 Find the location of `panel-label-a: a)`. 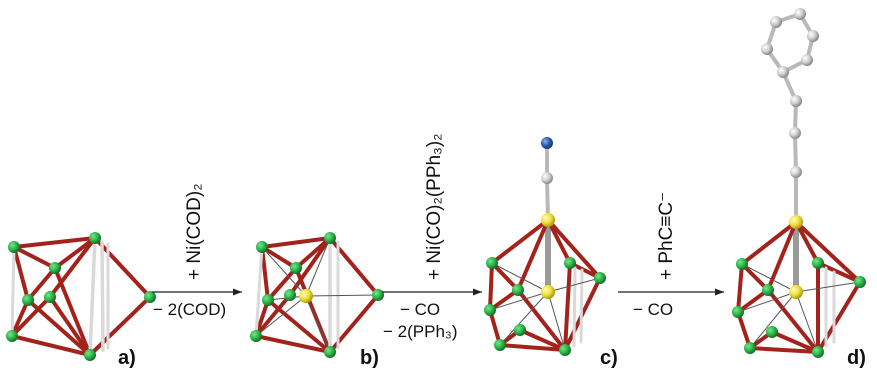

panel-label-a: a) is located at coordinates (127, 358).